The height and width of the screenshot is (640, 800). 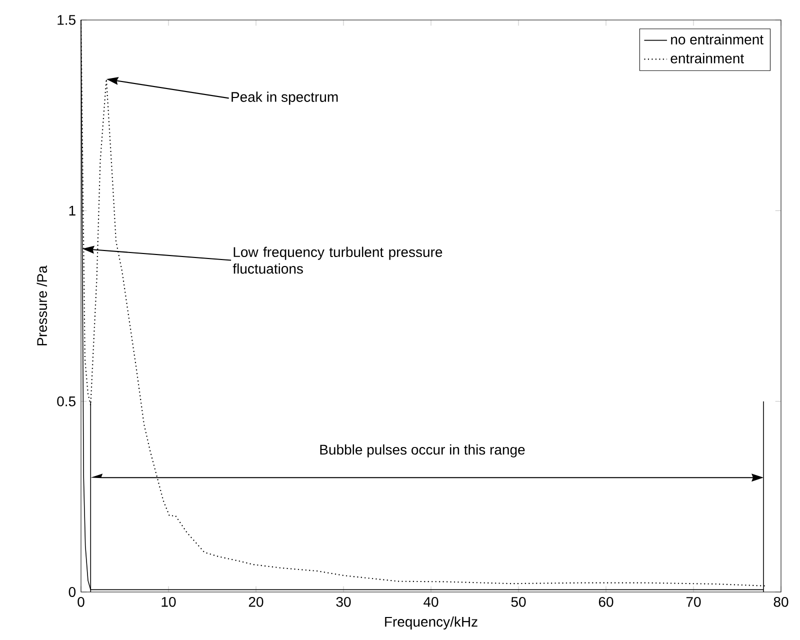 I want to click on x-tick-label: 80, so click(x=781, y=601).